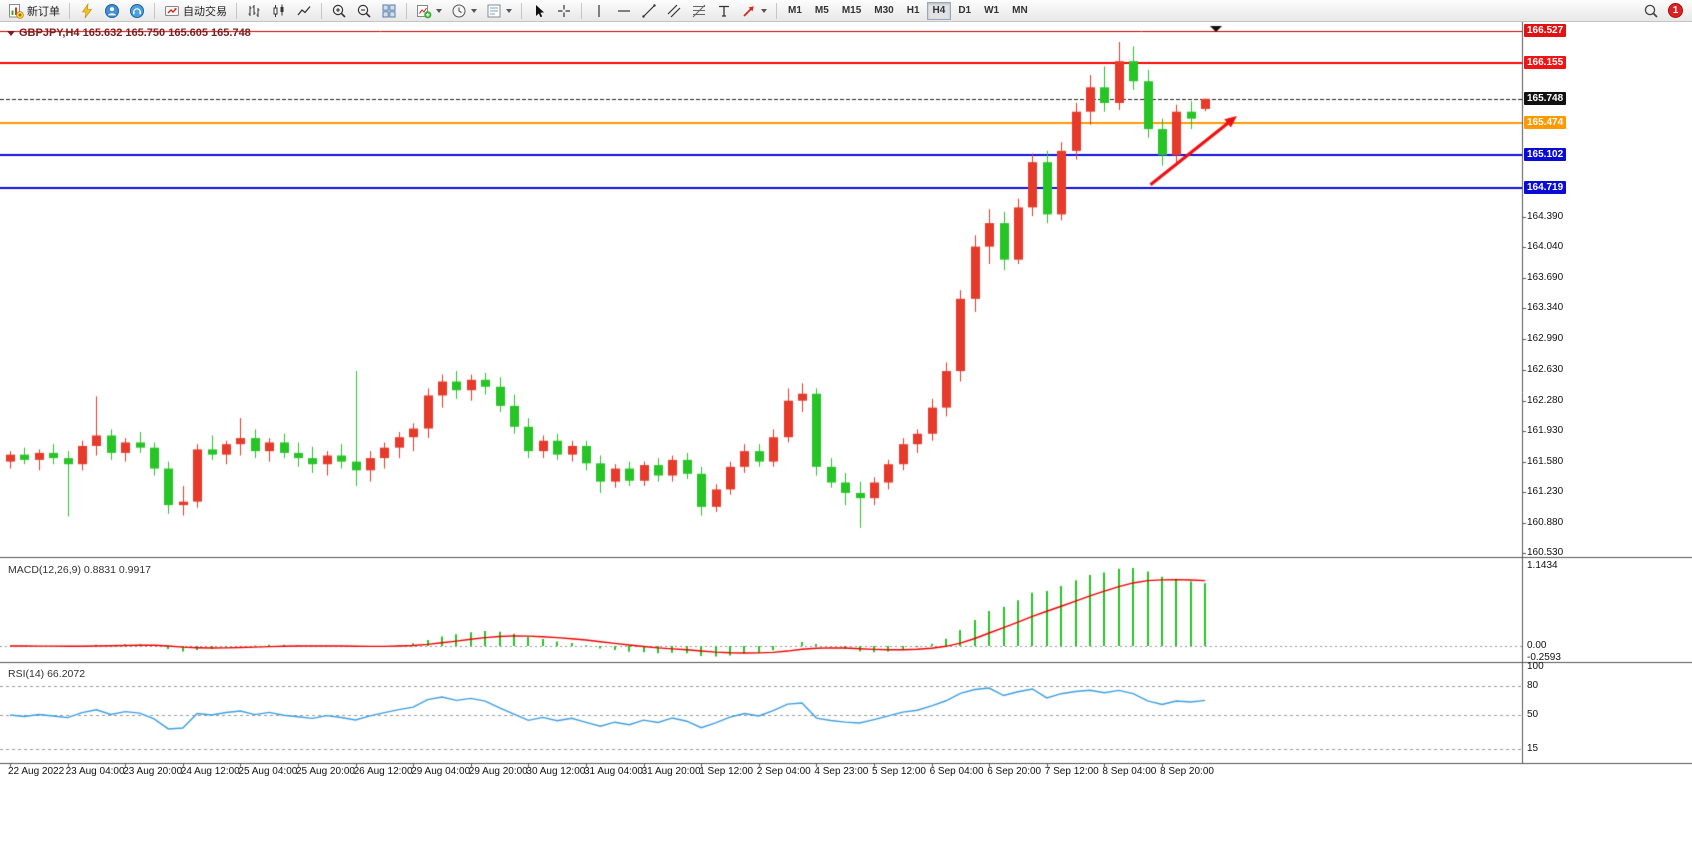 This screenshot has height=846, width=1692. Describe the element at coordinates (383, 771) in the screenshot. I see `time-axis-label: 26 Aug 12:00` at that location.